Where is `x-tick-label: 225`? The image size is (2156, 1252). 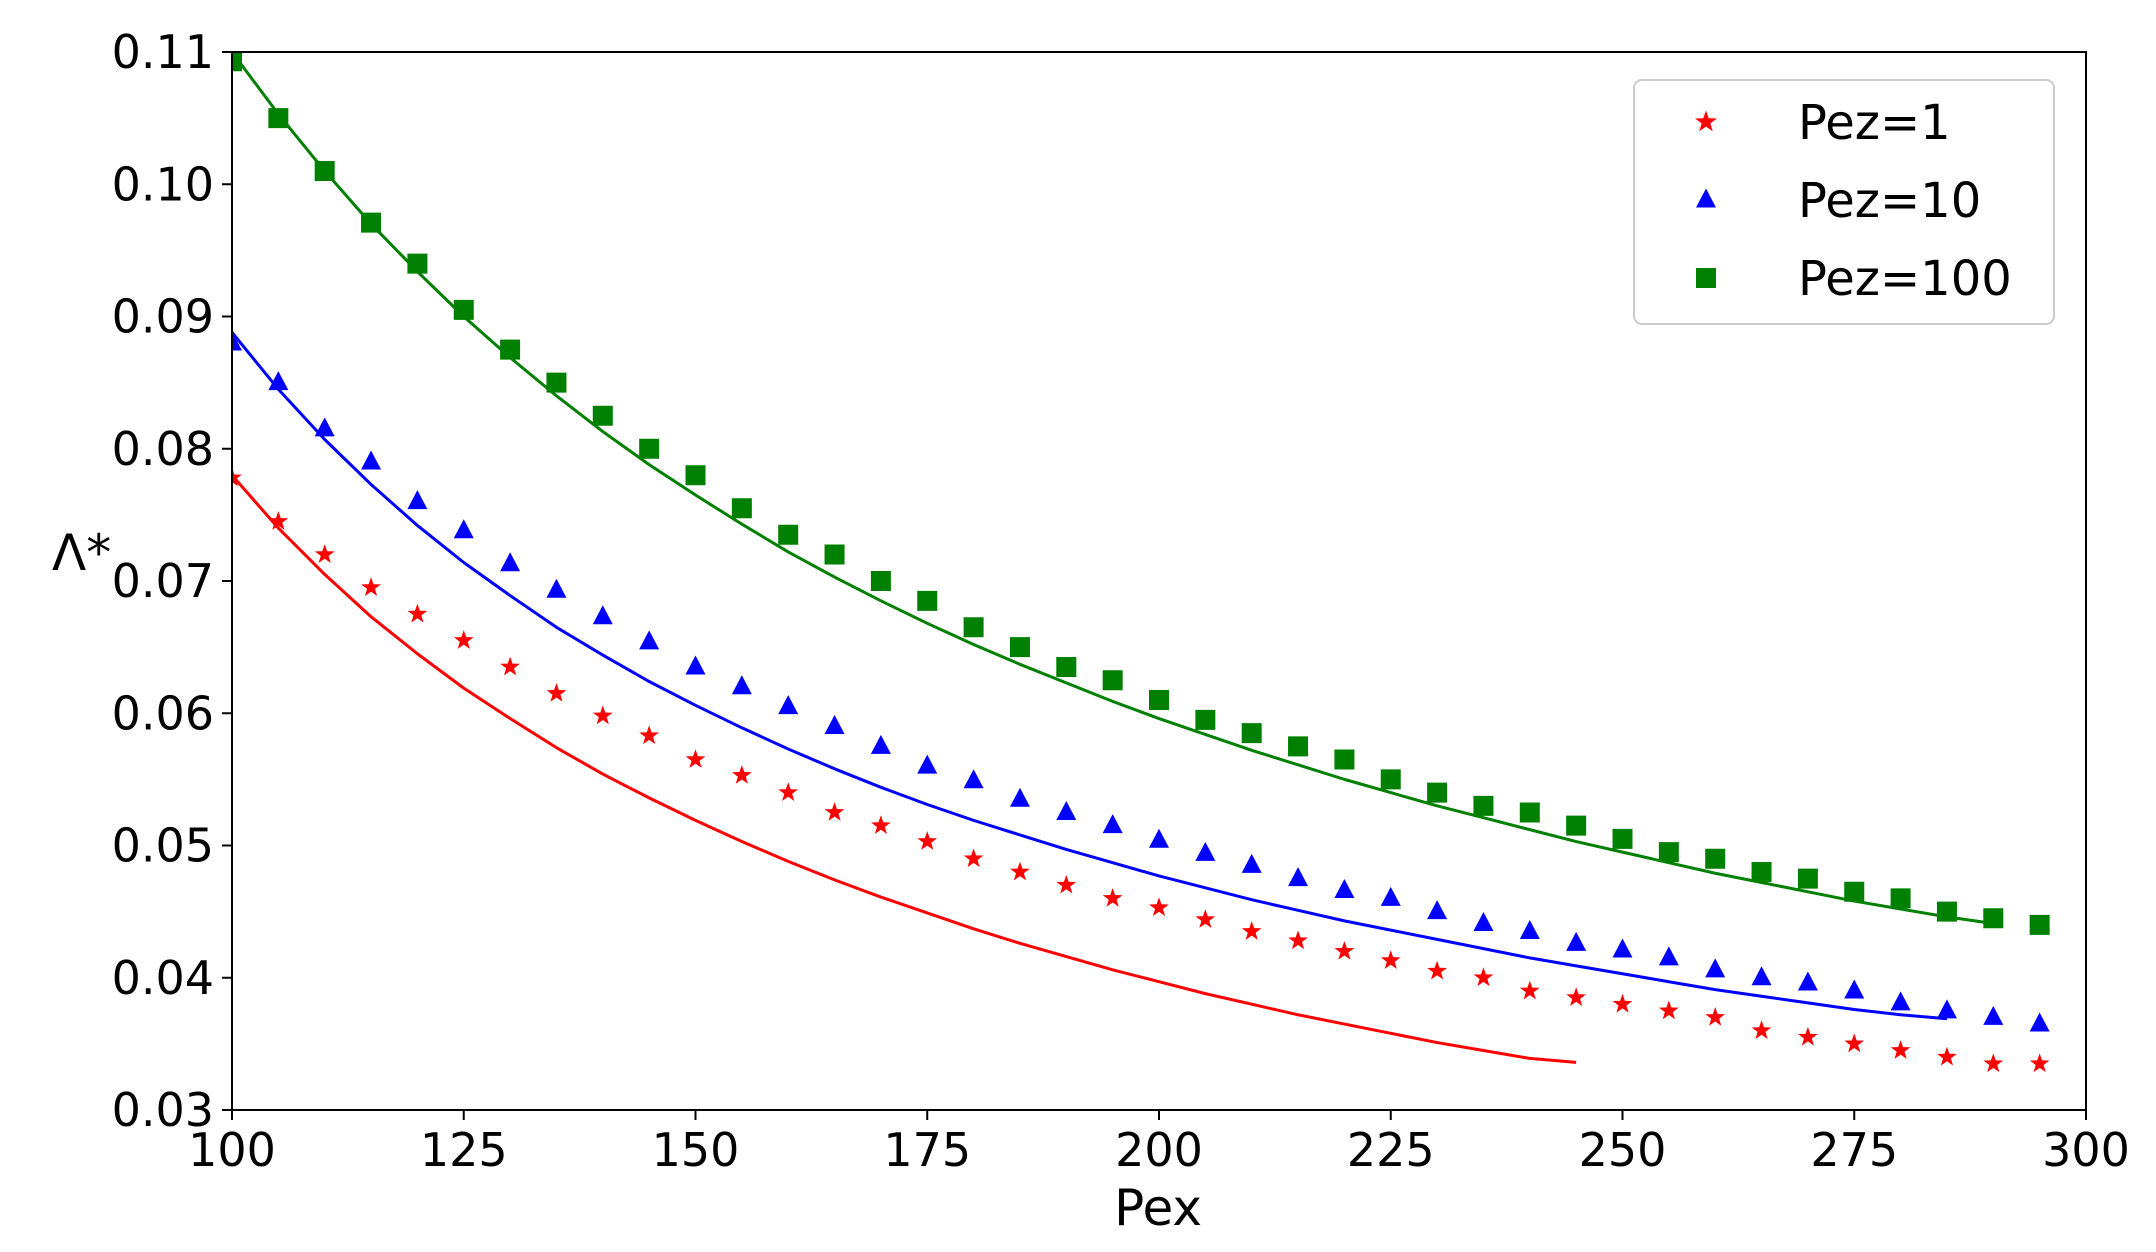 x-tick-label: 225 is located at coordinates (1391, 1150).